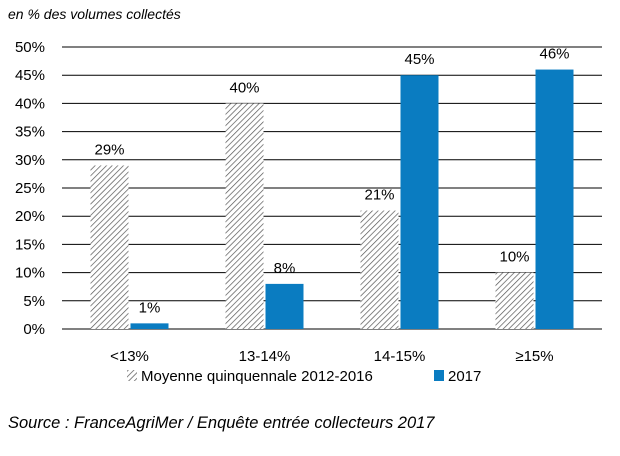 The image size is (620, 456). What do you see at coordinates (285, 268) in the screenshot?
I see `data-label: 8%` at bounding box center [285, 268].